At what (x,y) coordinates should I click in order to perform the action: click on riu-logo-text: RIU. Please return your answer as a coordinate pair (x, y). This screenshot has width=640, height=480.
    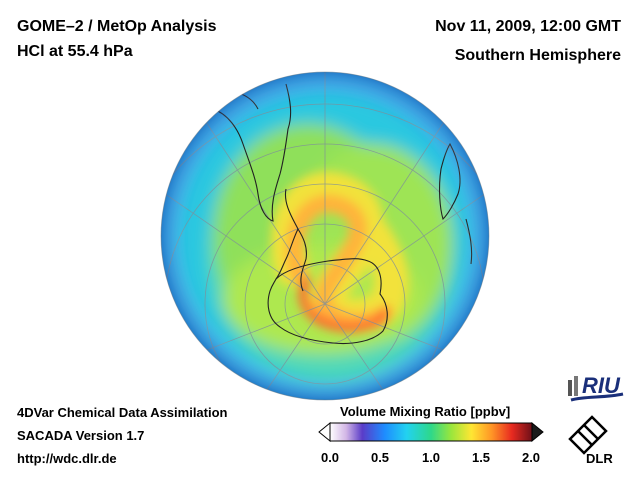
    Looking at the image, I should click on (601, 385).